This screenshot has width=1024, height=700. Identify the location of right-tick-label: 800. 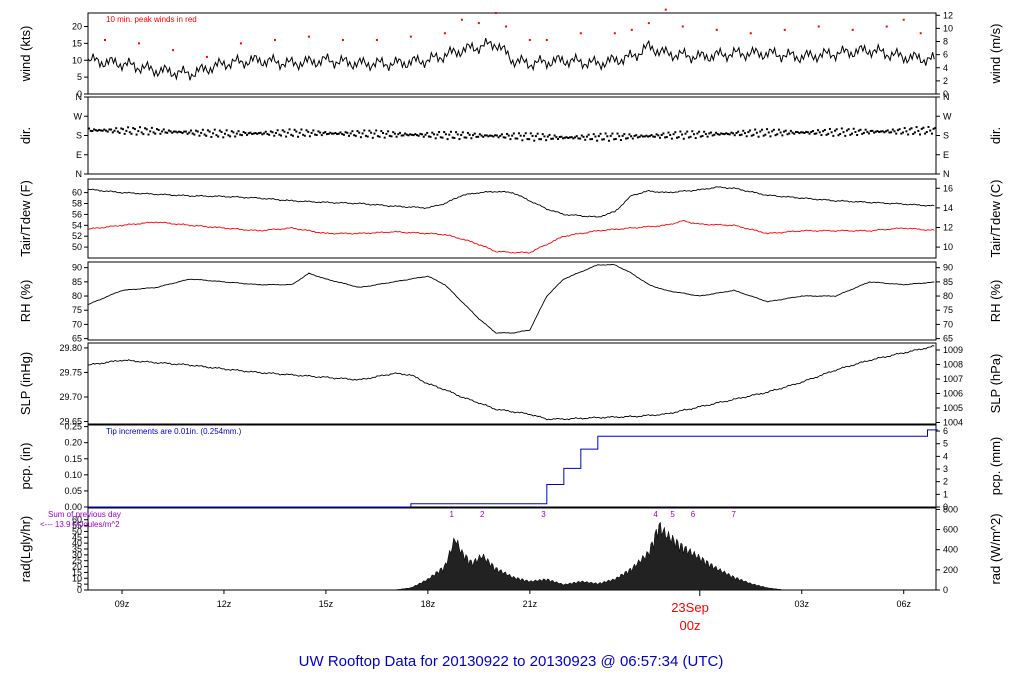
(950, 509).